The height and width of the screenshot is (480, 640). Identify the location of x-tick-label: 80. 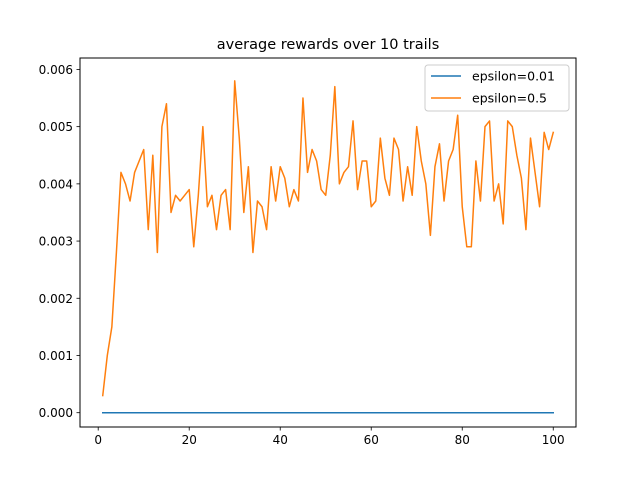
(462, 440).